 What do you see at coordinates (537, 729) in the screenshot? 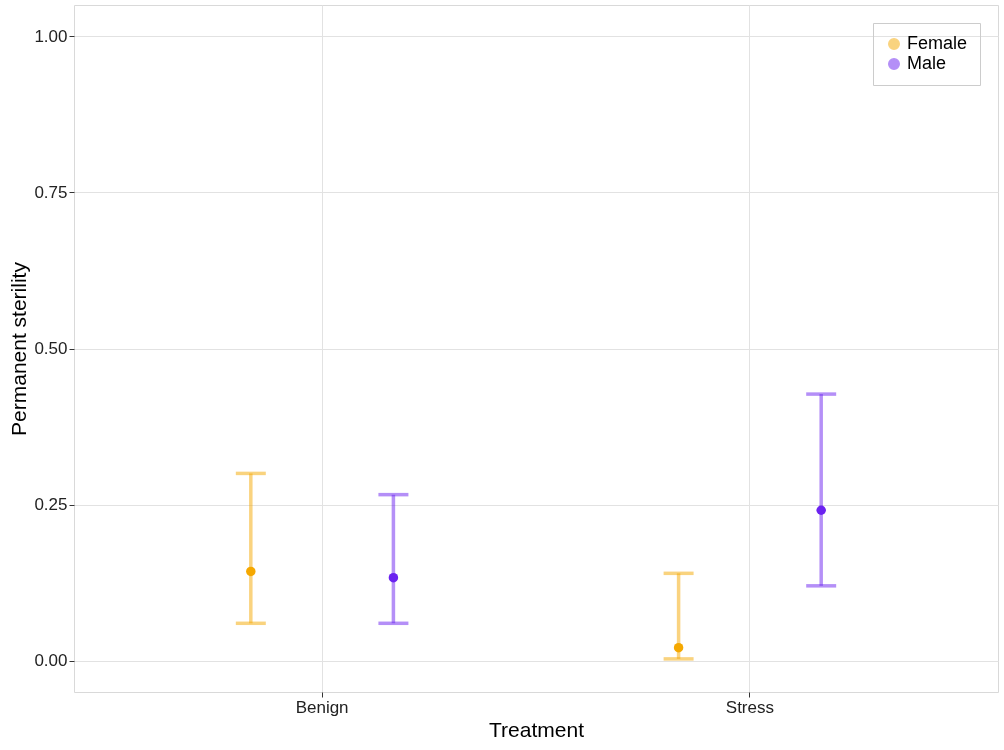
I see `x-axis-title: Treatment` at bounding box center [537, 729].